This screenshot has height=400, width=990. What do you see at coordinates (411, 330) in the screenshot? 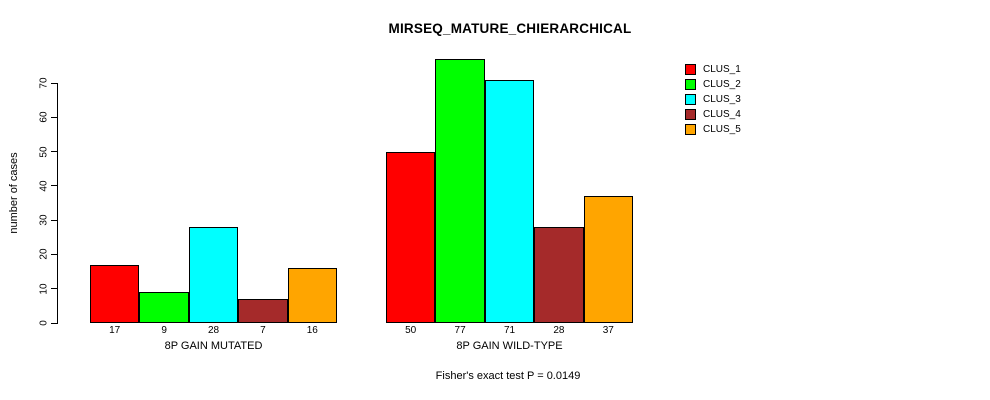
I see `bar-value-label: 50` at bounding box center [411, 330].